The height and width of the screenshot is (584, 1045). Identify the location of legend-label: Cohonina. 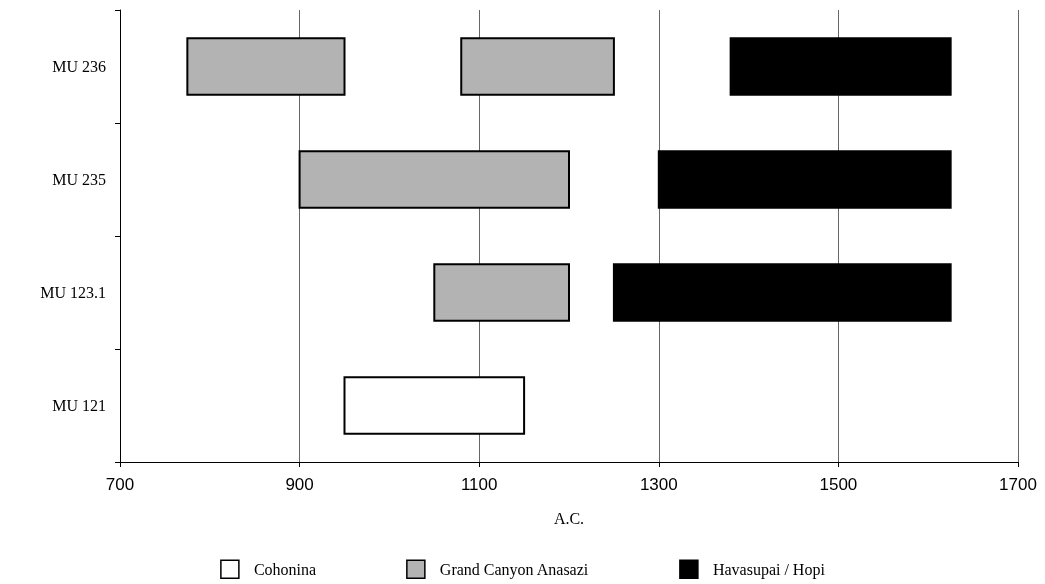
(285, 569).